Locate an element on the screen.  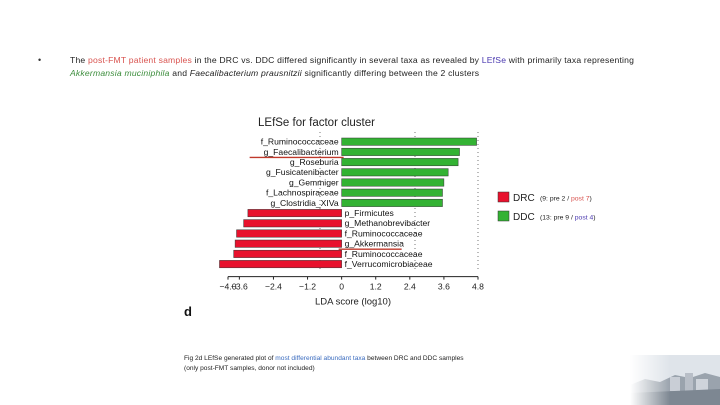
legend-detail: (13: pre 9 / post 4) is located at coordinates (568, 218).